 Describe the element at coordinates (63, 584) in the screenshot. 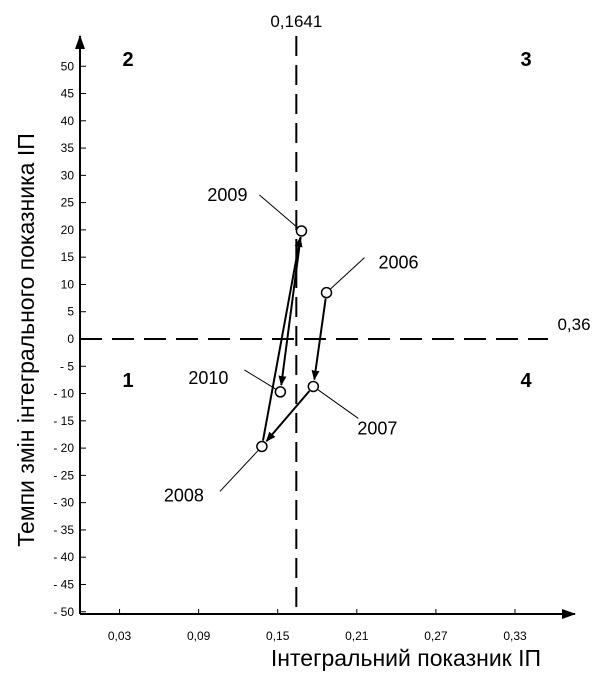

I see `y-tick-label: - 45` at that location.